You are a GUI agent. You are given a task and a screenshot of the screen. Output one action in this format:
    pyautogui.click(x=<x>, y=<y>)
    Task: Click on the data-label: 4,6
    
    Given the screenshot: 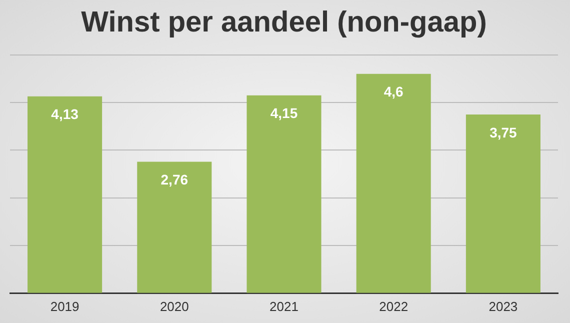 What is the action you would take?
    pyautogui.click(x=394, y=92)
    